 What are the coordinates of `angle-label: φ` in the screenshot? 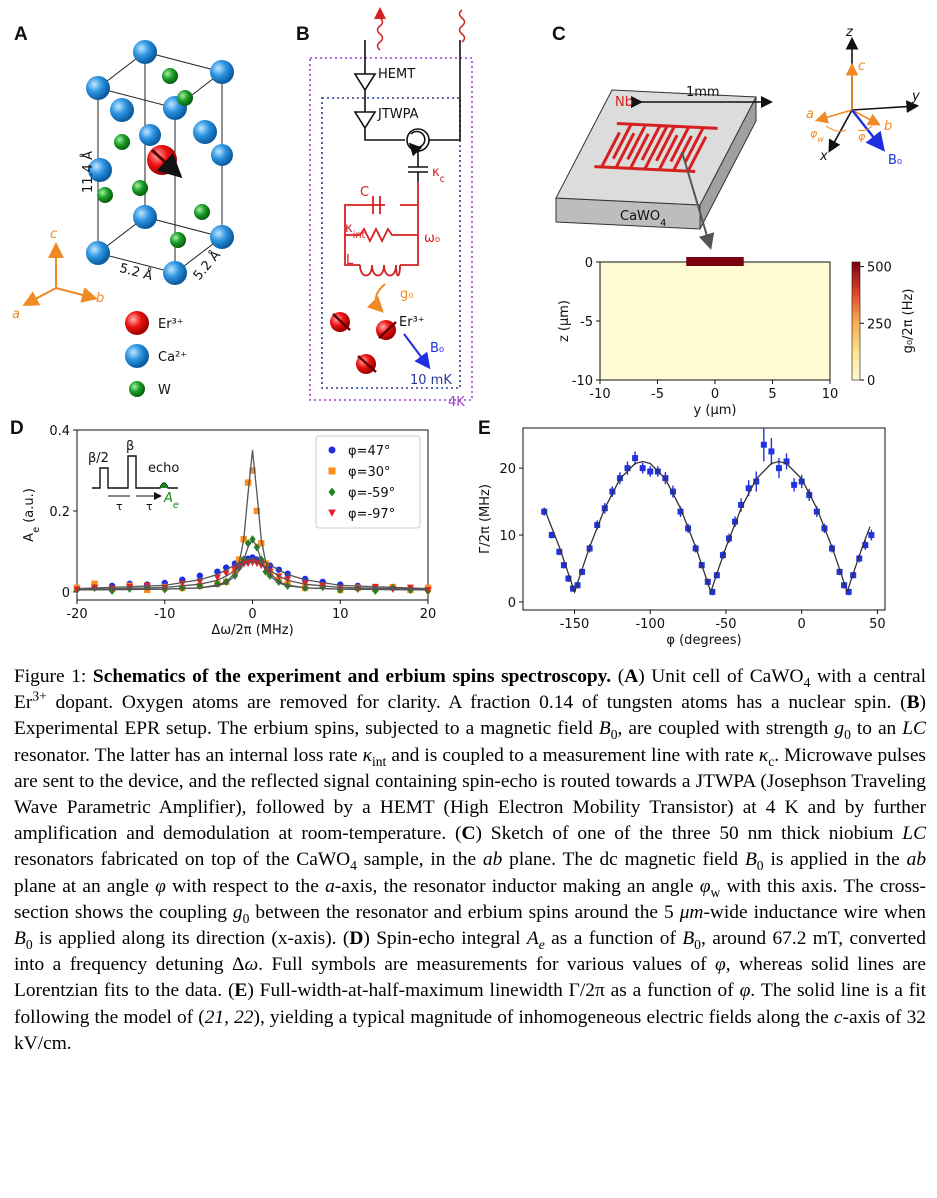 It's located at (862, 136).